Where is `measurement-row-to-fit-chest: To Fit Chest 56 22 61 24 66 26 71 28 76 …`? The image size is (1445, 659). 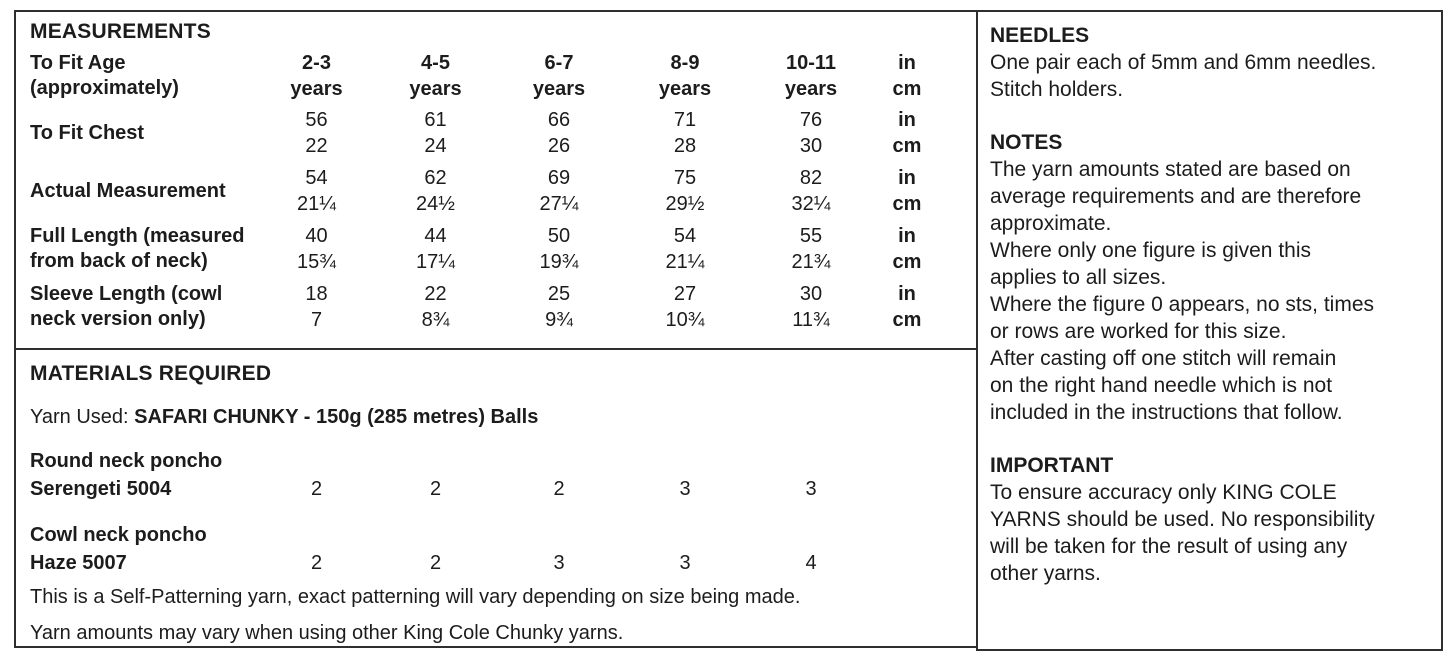 measurement-row-to-fit-chest: To Fit Chest 56 22 61 24 66 26 71 28 76 … is located at coordinates (503, 133).